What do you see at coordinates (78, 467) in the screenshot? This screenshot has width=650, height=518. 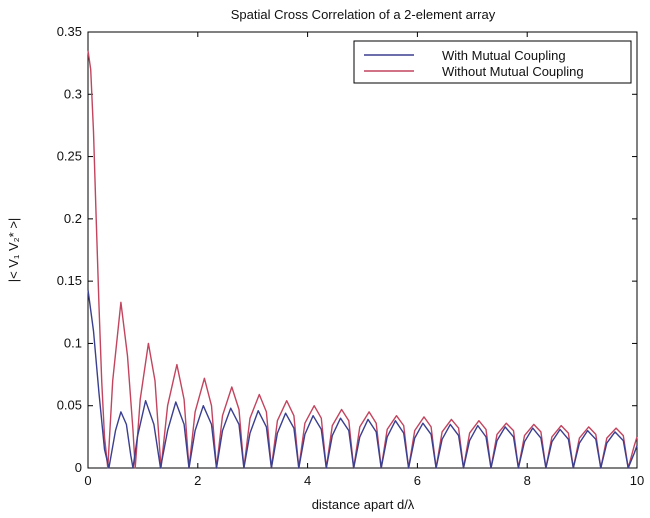 I see `y-tick-label: 0` at bounding box center [78, 467].